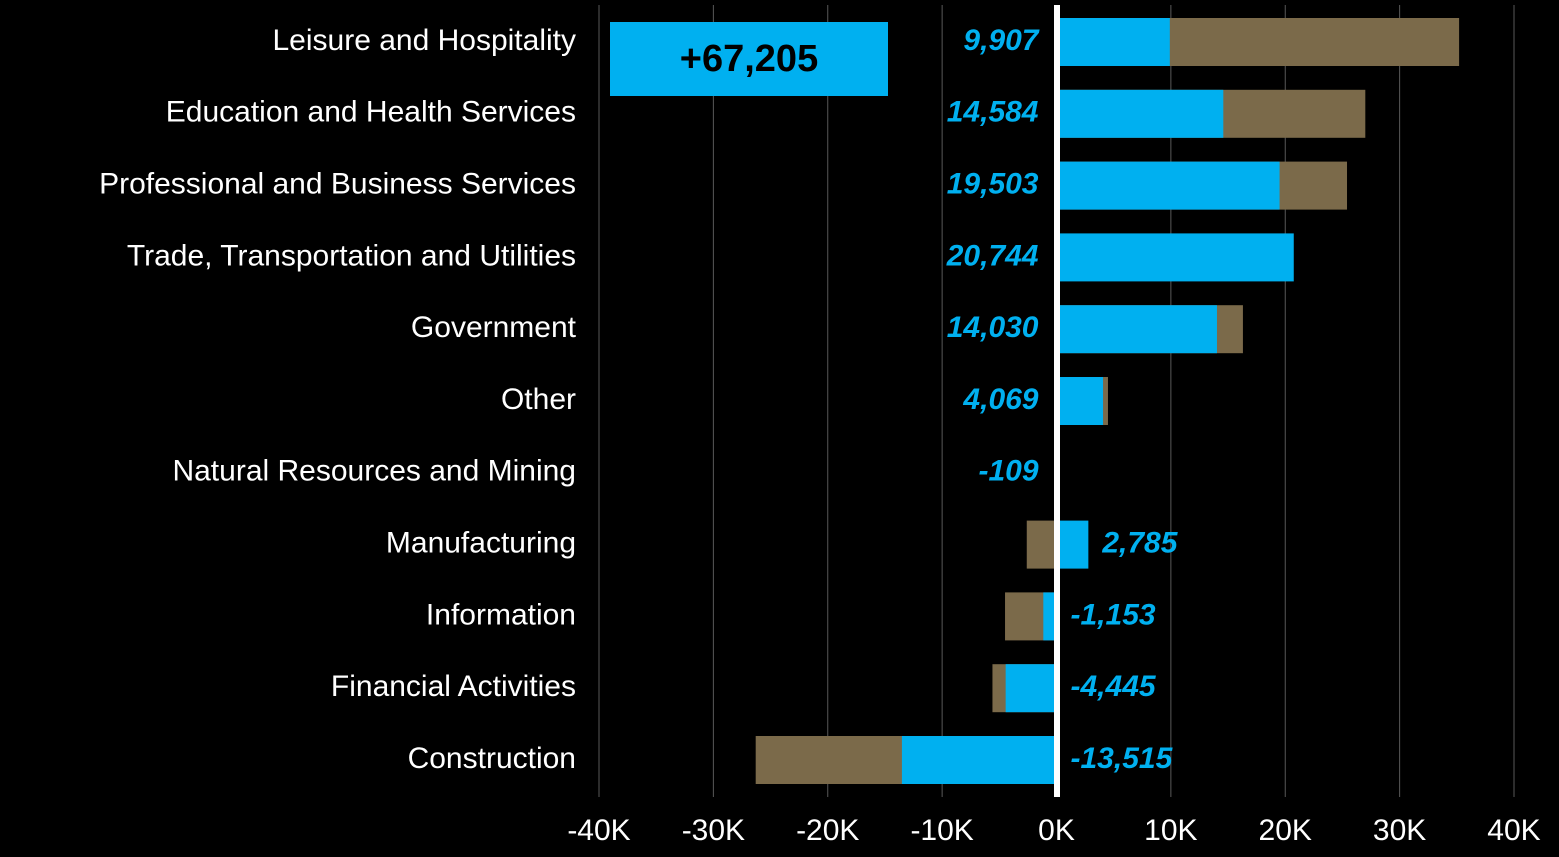  I want to click on data-label: 19,503, so click(993, 184).